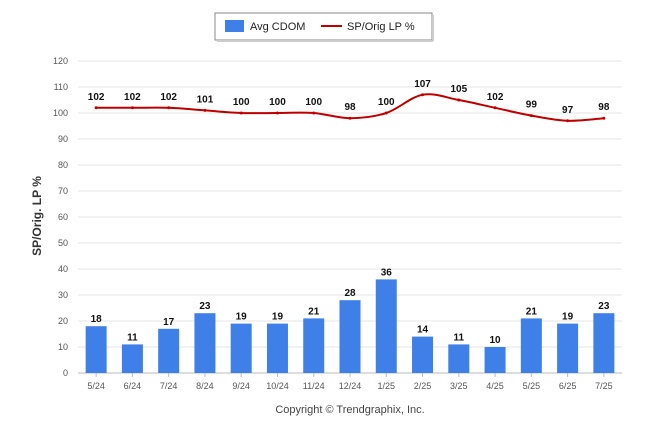  I want to click on y-tick-label: 90, so click(63, 139).